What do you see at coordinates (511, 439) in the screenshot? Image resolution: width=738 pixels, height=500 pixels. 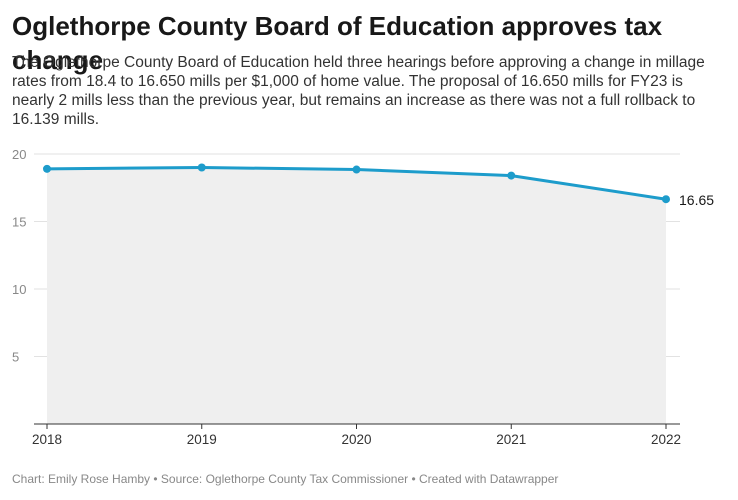 I see `x-tick-label: 2021` at bounding box center [511, 439].